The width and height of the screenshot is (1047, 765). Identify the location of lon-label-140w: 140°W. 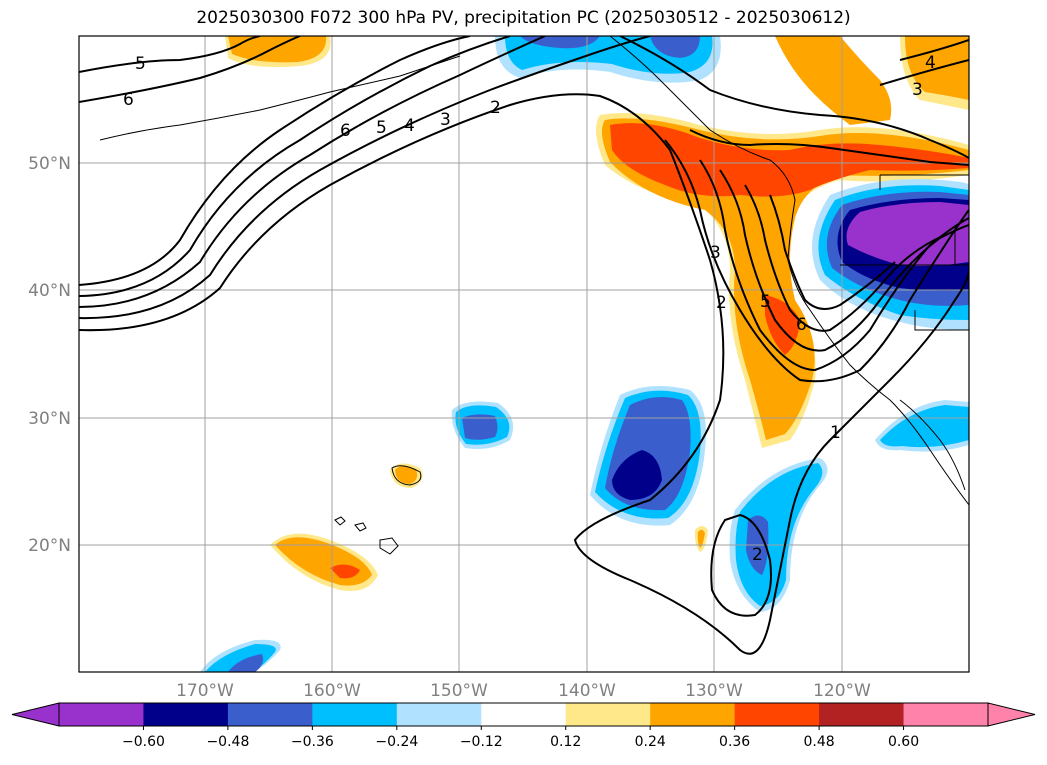
(587, 691).